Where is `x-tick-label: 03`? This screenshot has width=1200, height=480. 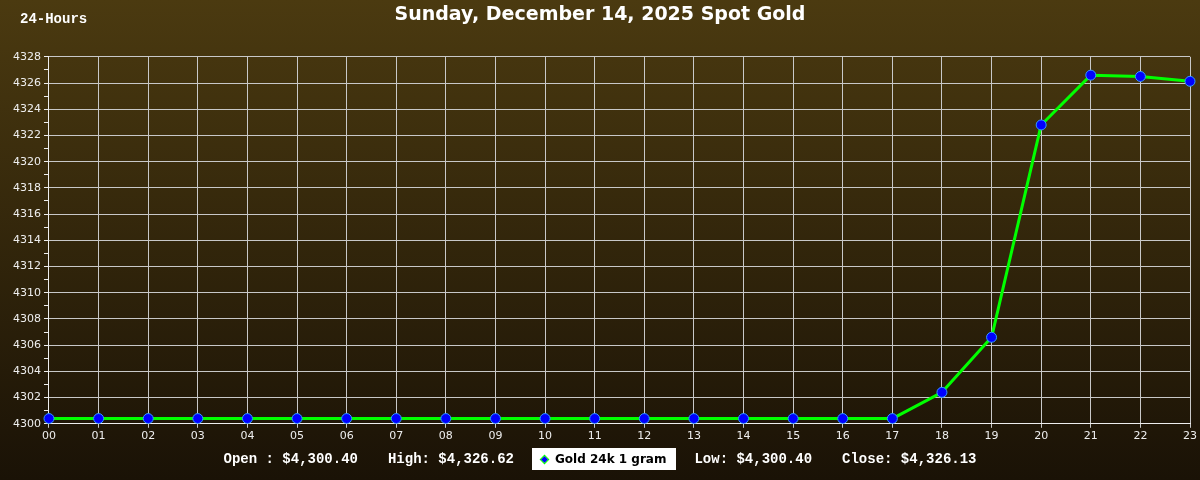 x-tick-label: 03 is located at coordinates (197, 436).